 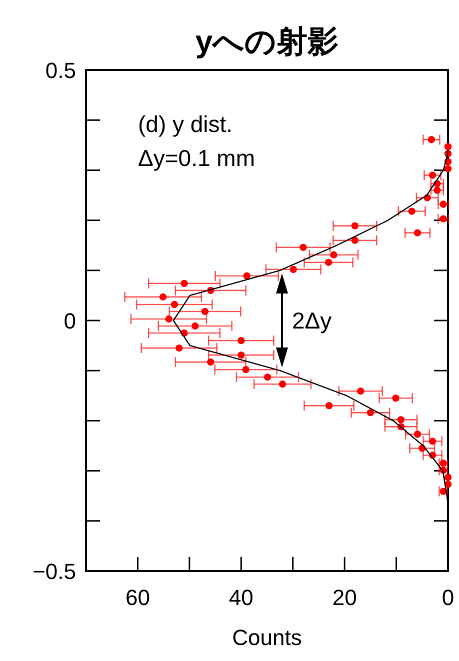 I want to click on annotation: (d) y dist., so click(x=185, y=124).